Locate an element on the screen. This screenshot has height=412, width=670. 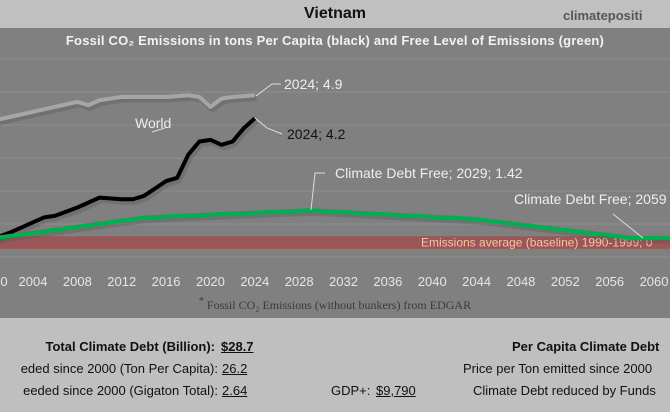
leader-vietnam is located at coordinates (268, 126).